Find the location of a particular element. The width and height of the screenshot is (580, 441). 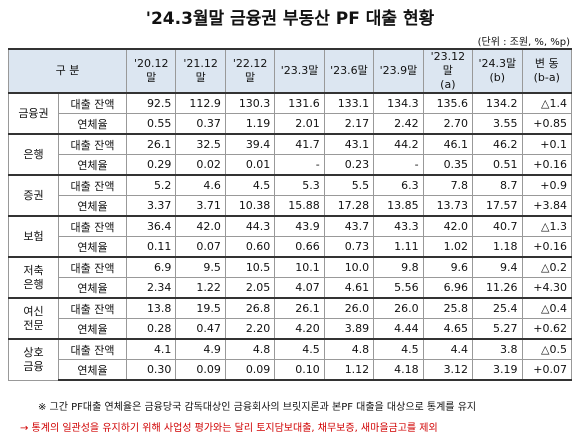

cell: 0.73 is located at coordinates (349, 247).